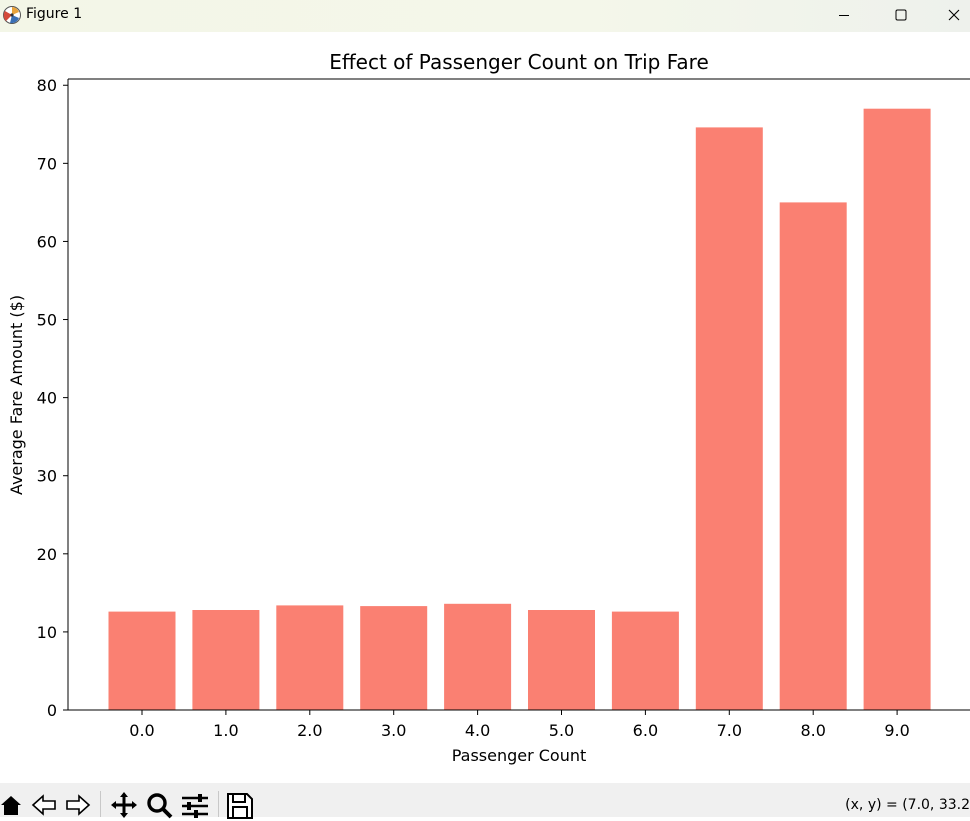 This screenshot has width=970, height=821. Describe the element at coordinates (47, 241) in the screenshot. I see `y-tick-label: 60` at that location.